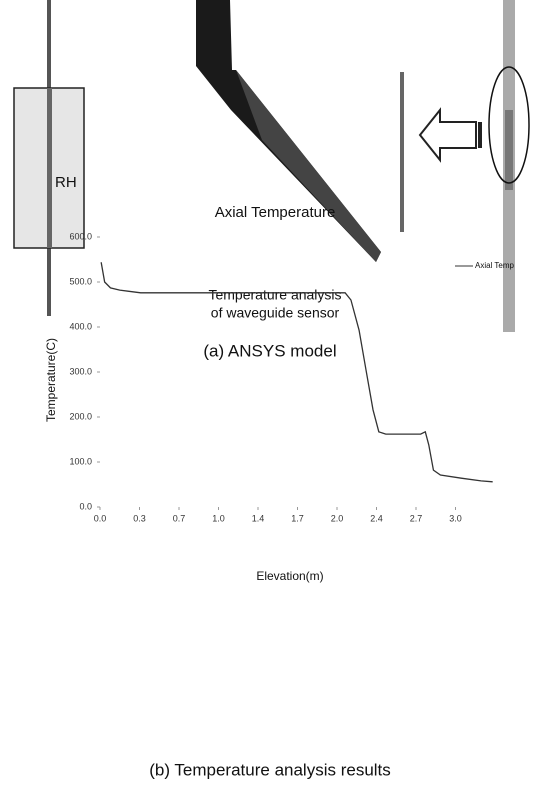 The height and width of the screenshot is (794, 540). I want to click on scale-bar, so click(402, 152).